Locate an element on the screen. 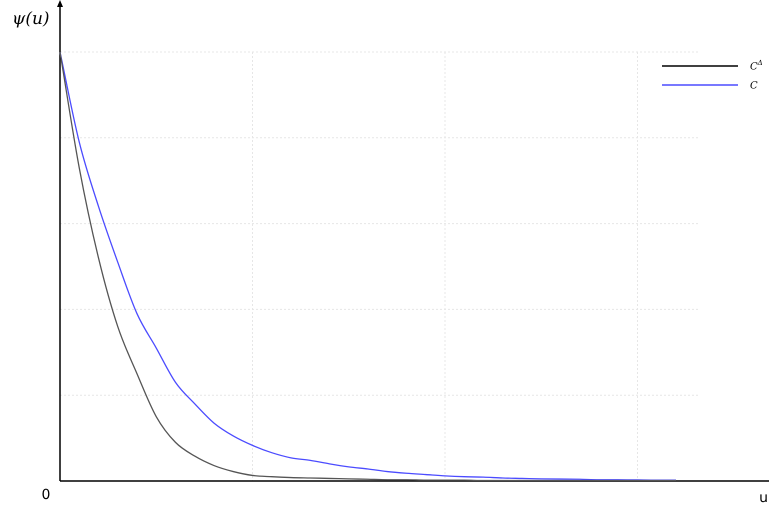 Image resolution: width=770 pixels, height=509 pixels. x-axis-title: u is located at coordinates (763, 498).